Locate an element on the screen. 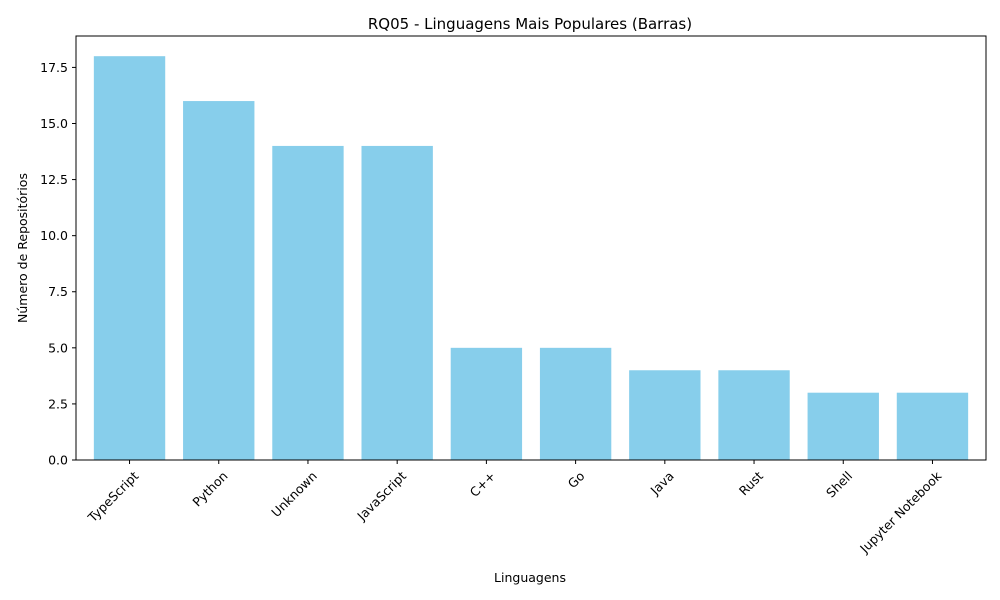 The image size is (1000, 600). x-tick-label: TypeScript is located at coordinates (112, 496).